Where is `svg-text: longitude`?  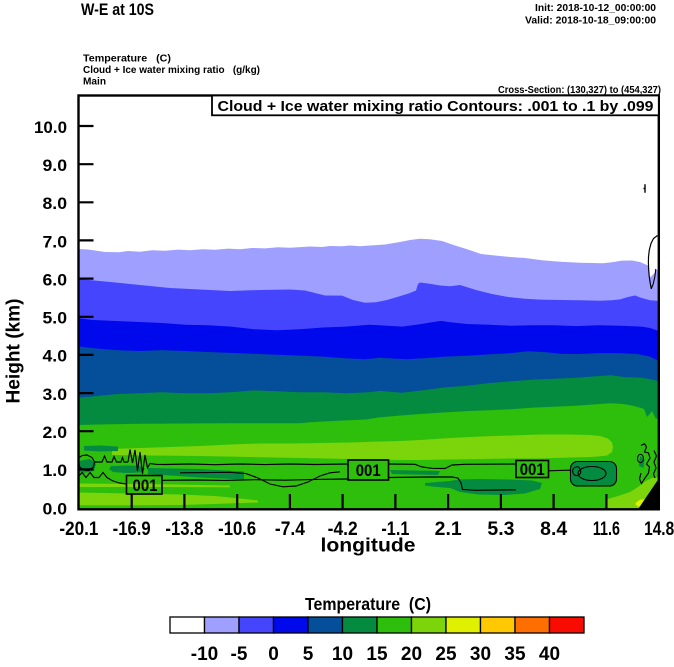
svg-text: longitude is located at coordinates (368, 546).